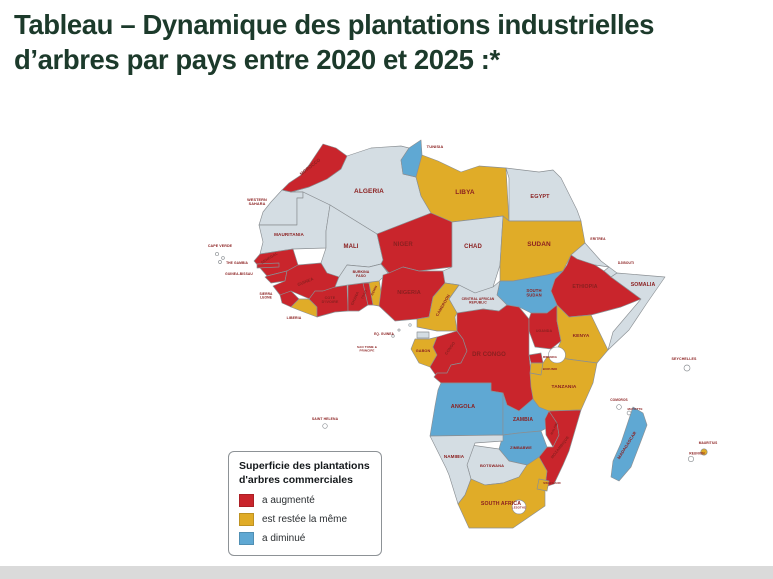 This screenshot has width=773, height=579. Describe the element at coordinates (237, 263) in the screenshot. I see `country-label-gambia: THE GAMBIA` at that location.